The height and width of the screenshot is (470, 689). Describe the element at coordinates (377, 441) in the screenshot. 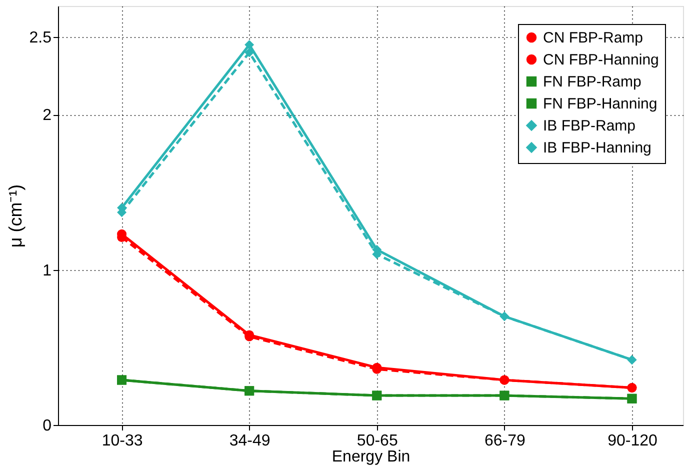

I see `x-tick-label: 50-65` at that location.